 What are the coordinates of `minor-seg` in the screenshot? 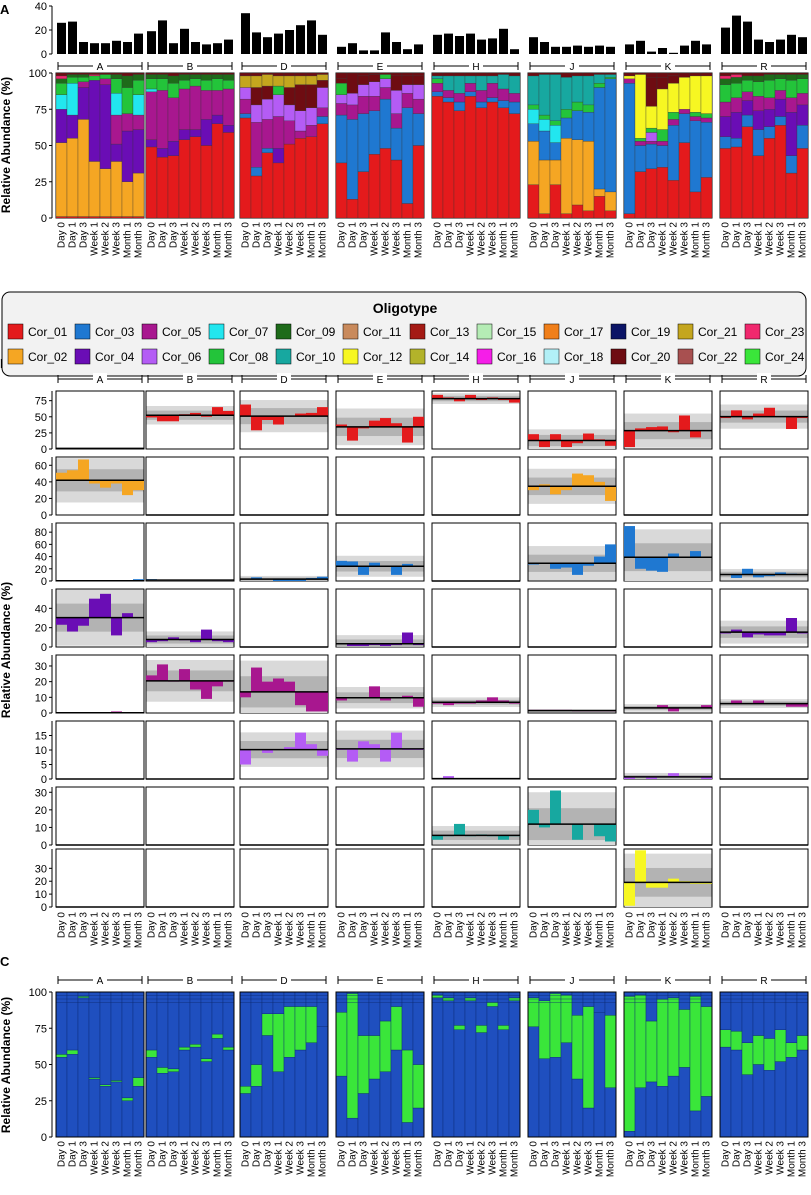 It's located at (217, 1013).